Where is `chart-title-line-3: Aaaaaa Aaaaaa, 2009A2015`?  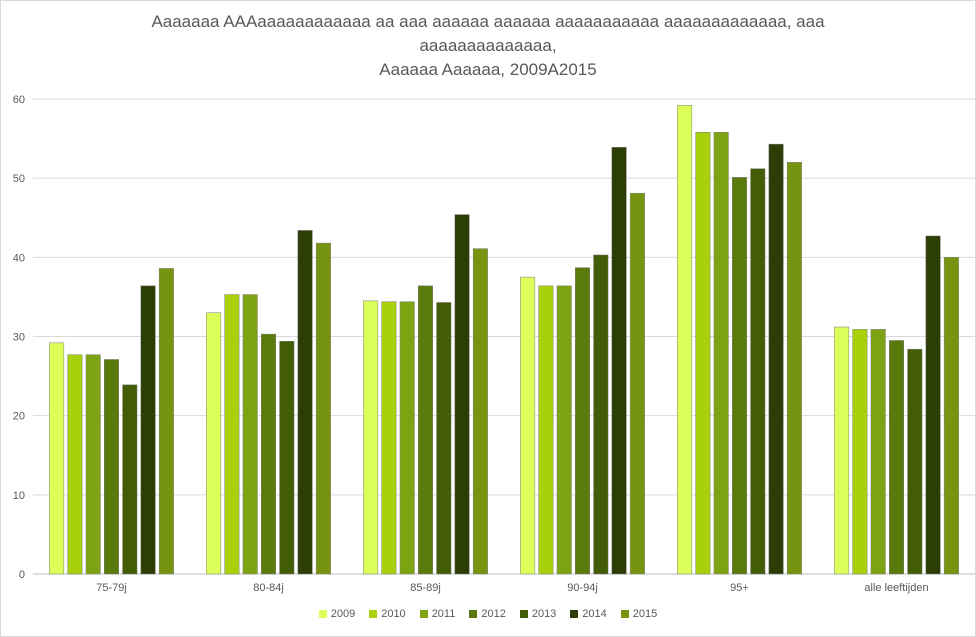 chart-title-line-3: Aaaaaa Aaaaaa, 2009A2015 is located at coordinates (488, 69).